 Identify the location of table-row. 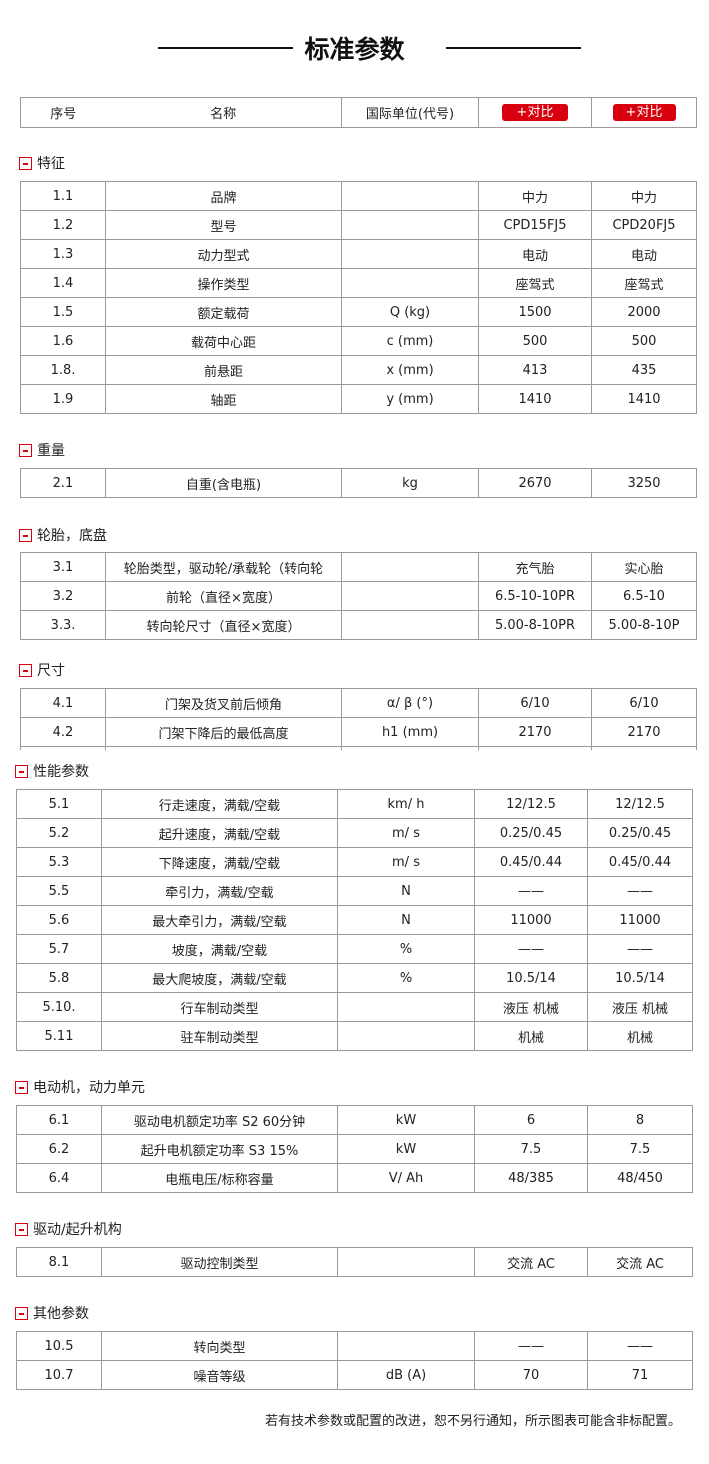
(358, 748).